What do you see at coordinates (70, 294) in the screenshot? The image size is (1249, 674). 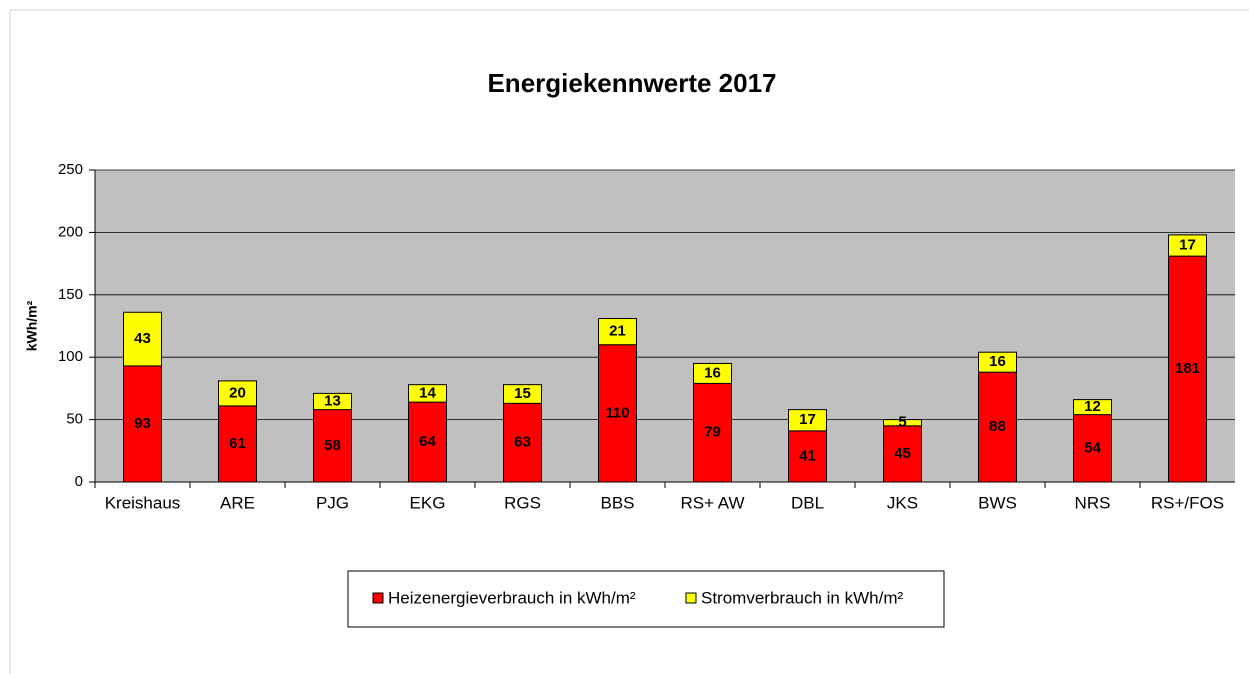 I see `y-tick-label: 150` at bounding box center [70, 294].